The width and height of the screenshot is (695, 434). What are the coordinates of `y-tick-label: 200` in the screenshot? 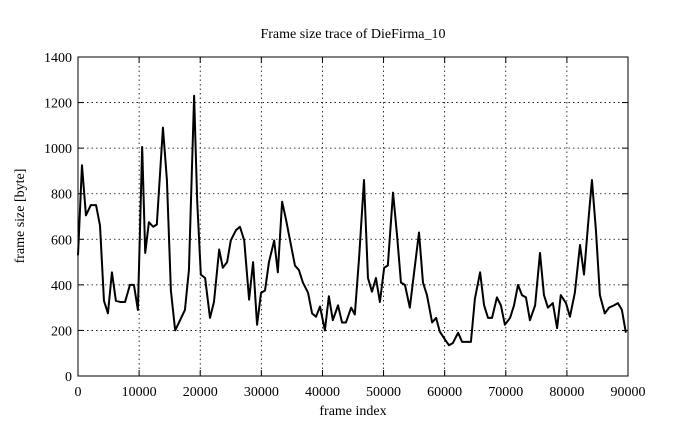 It's located at (61, 331).